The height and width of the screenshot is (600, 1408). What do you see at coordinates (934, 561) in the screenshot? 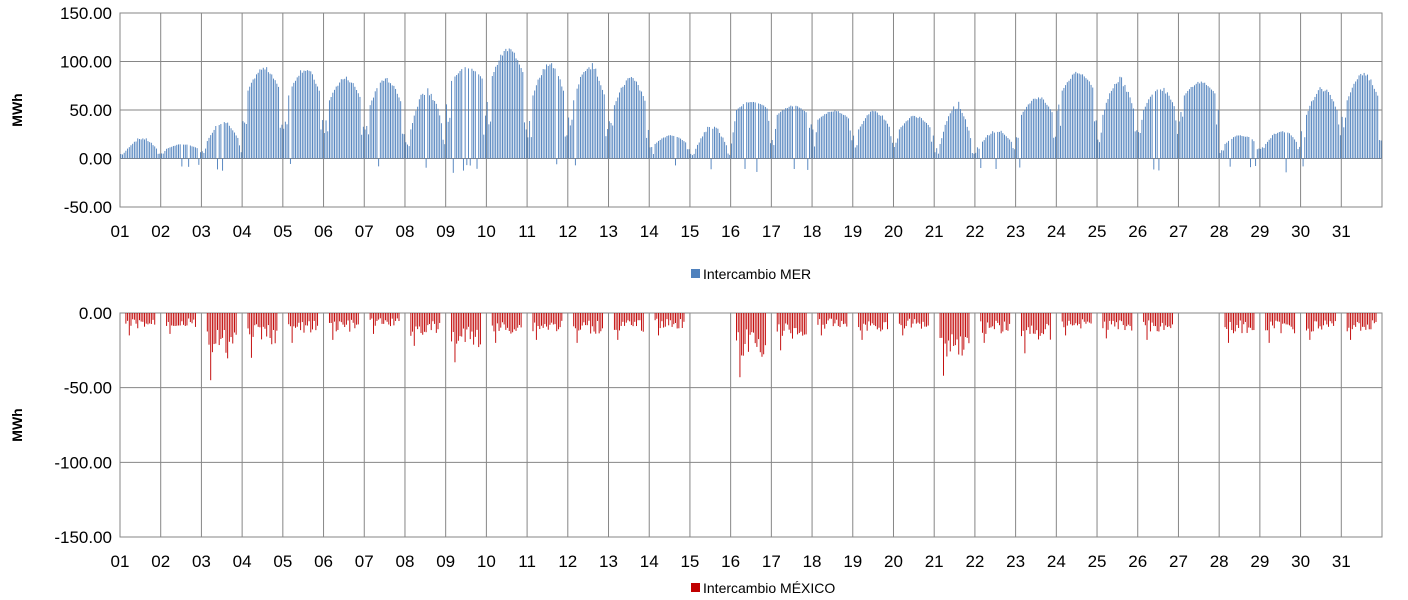
I see `x-tick-label: 21` at bounding box center [934, 561].